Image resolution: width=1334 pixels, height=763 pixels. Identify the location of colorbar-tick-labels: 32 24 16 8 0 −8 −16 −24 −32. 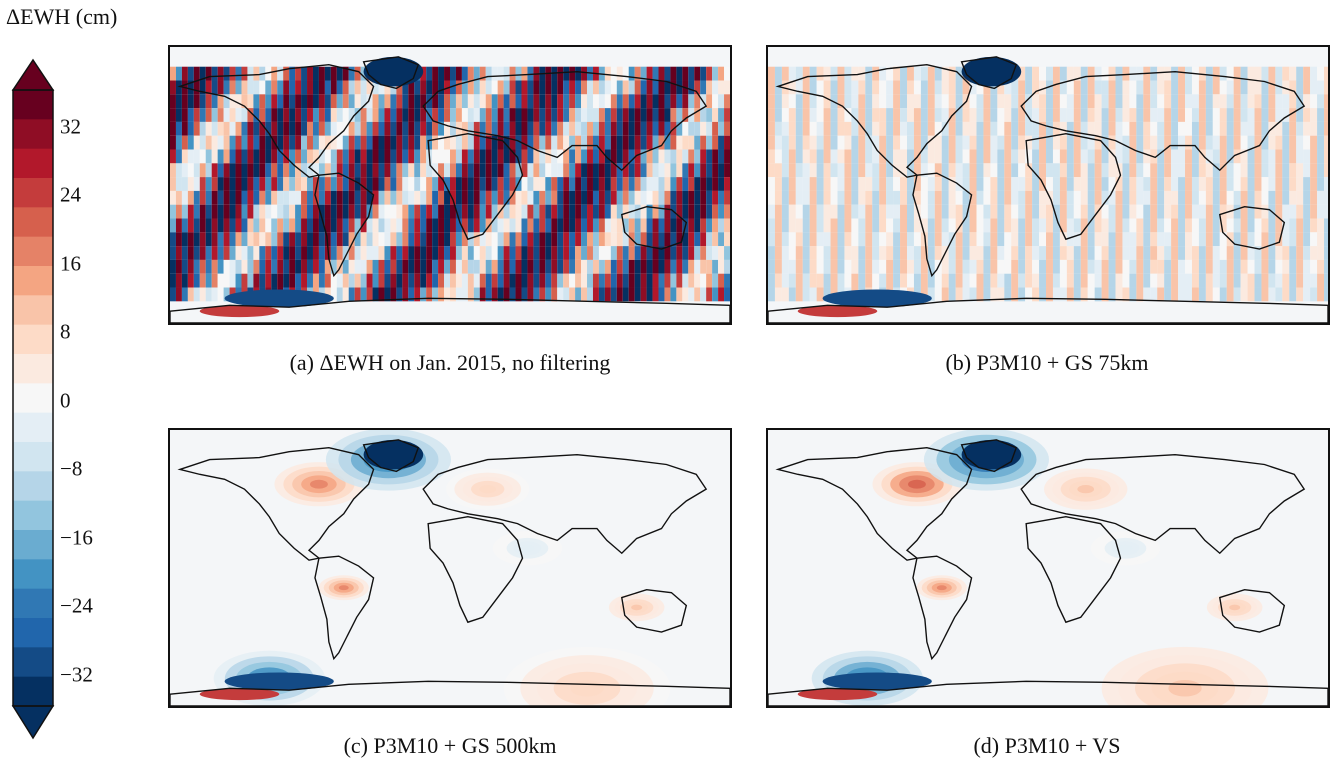
(95, 381).